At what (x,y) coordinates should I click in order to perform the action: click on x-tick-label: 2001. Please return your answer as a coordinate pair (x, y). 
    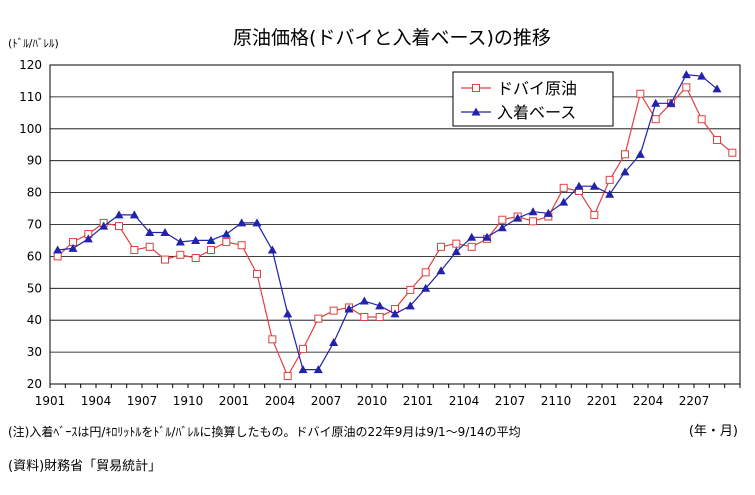
    Looking at the image, I should click on (234, 401).